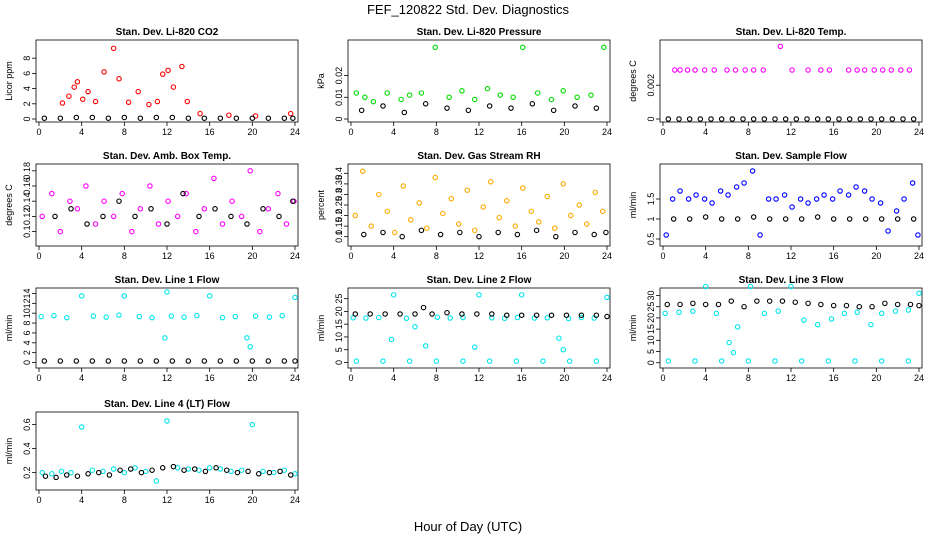 This screenshot has width=936, height=540. Describe the element at coordinates (468, 526) in the screenshot. I see `figure-xlabel: Hour of Day (UTC)` at that location.